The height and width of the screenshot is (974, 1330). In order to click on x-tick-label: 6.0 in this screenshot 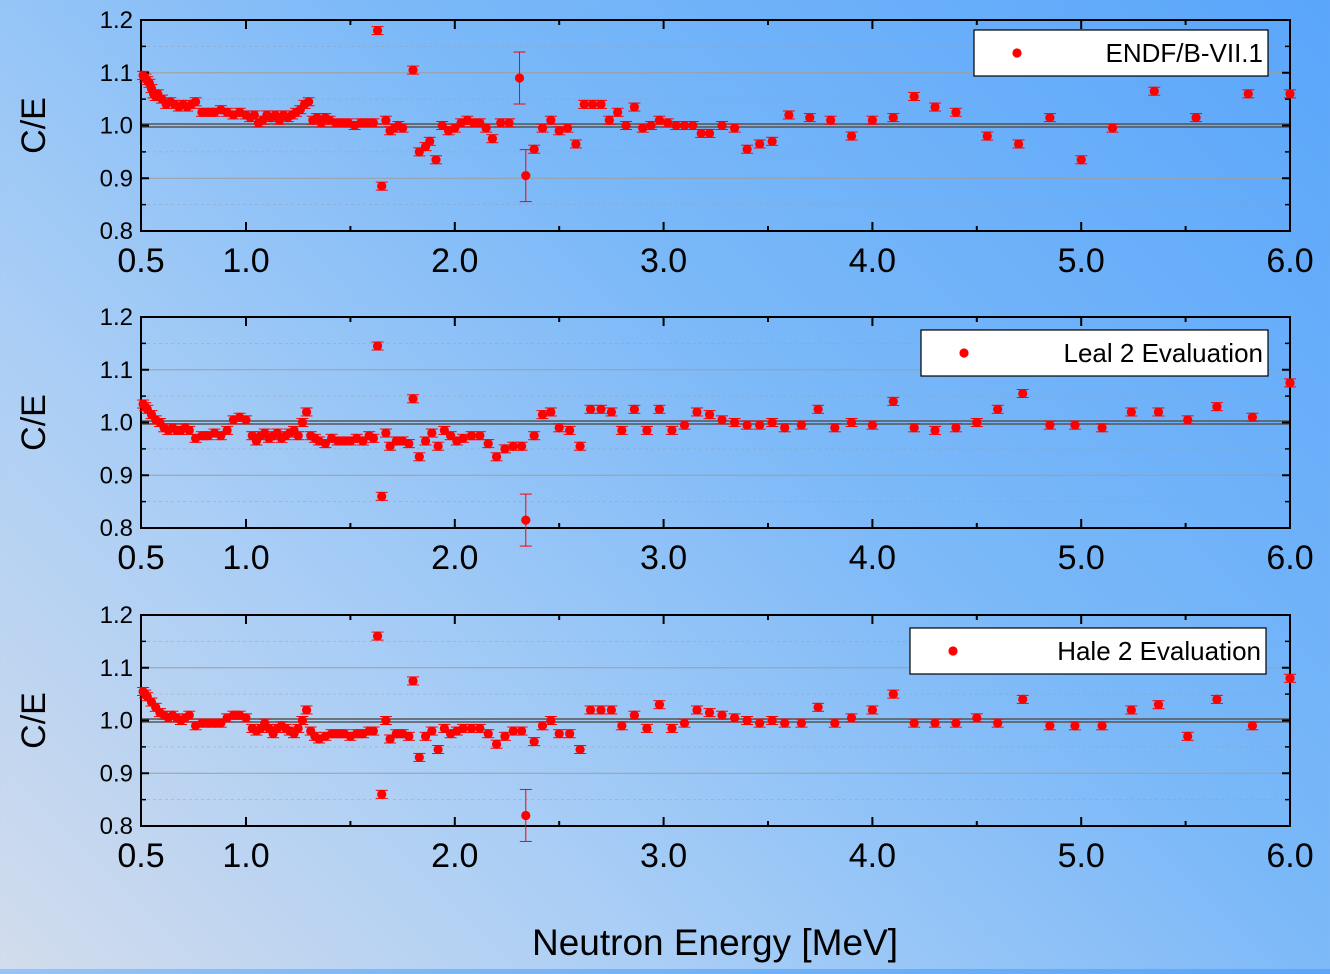, I will do `click(1289, 856)`.